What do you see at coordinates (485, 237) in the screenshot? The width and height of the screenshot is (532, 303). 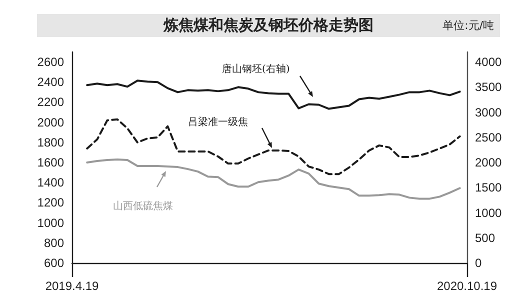 I see `y2-tick-label: 500` at bounding box center [485, 237].